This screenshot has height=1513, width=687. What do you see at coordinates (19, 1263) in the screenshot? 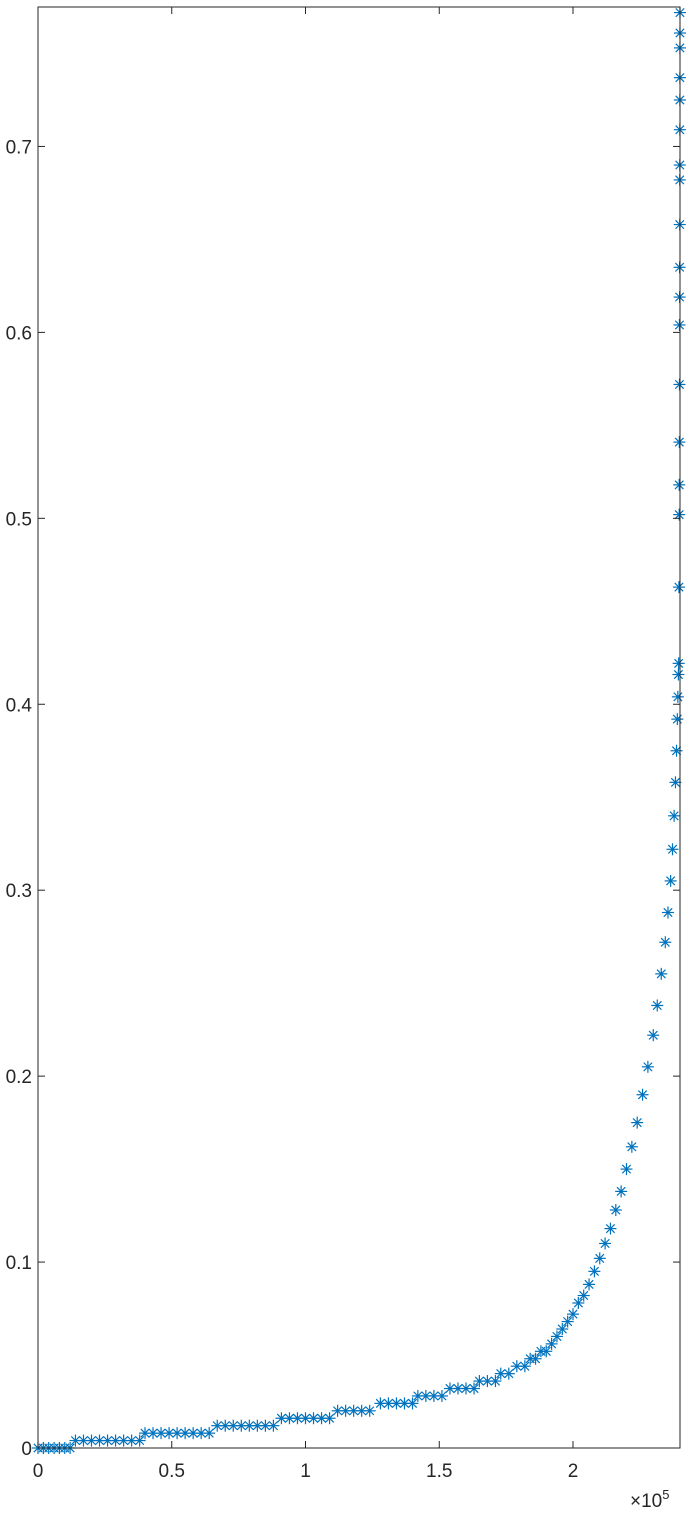
I see `y-tick-label: 0.1` at bounding box center [19, 1263].